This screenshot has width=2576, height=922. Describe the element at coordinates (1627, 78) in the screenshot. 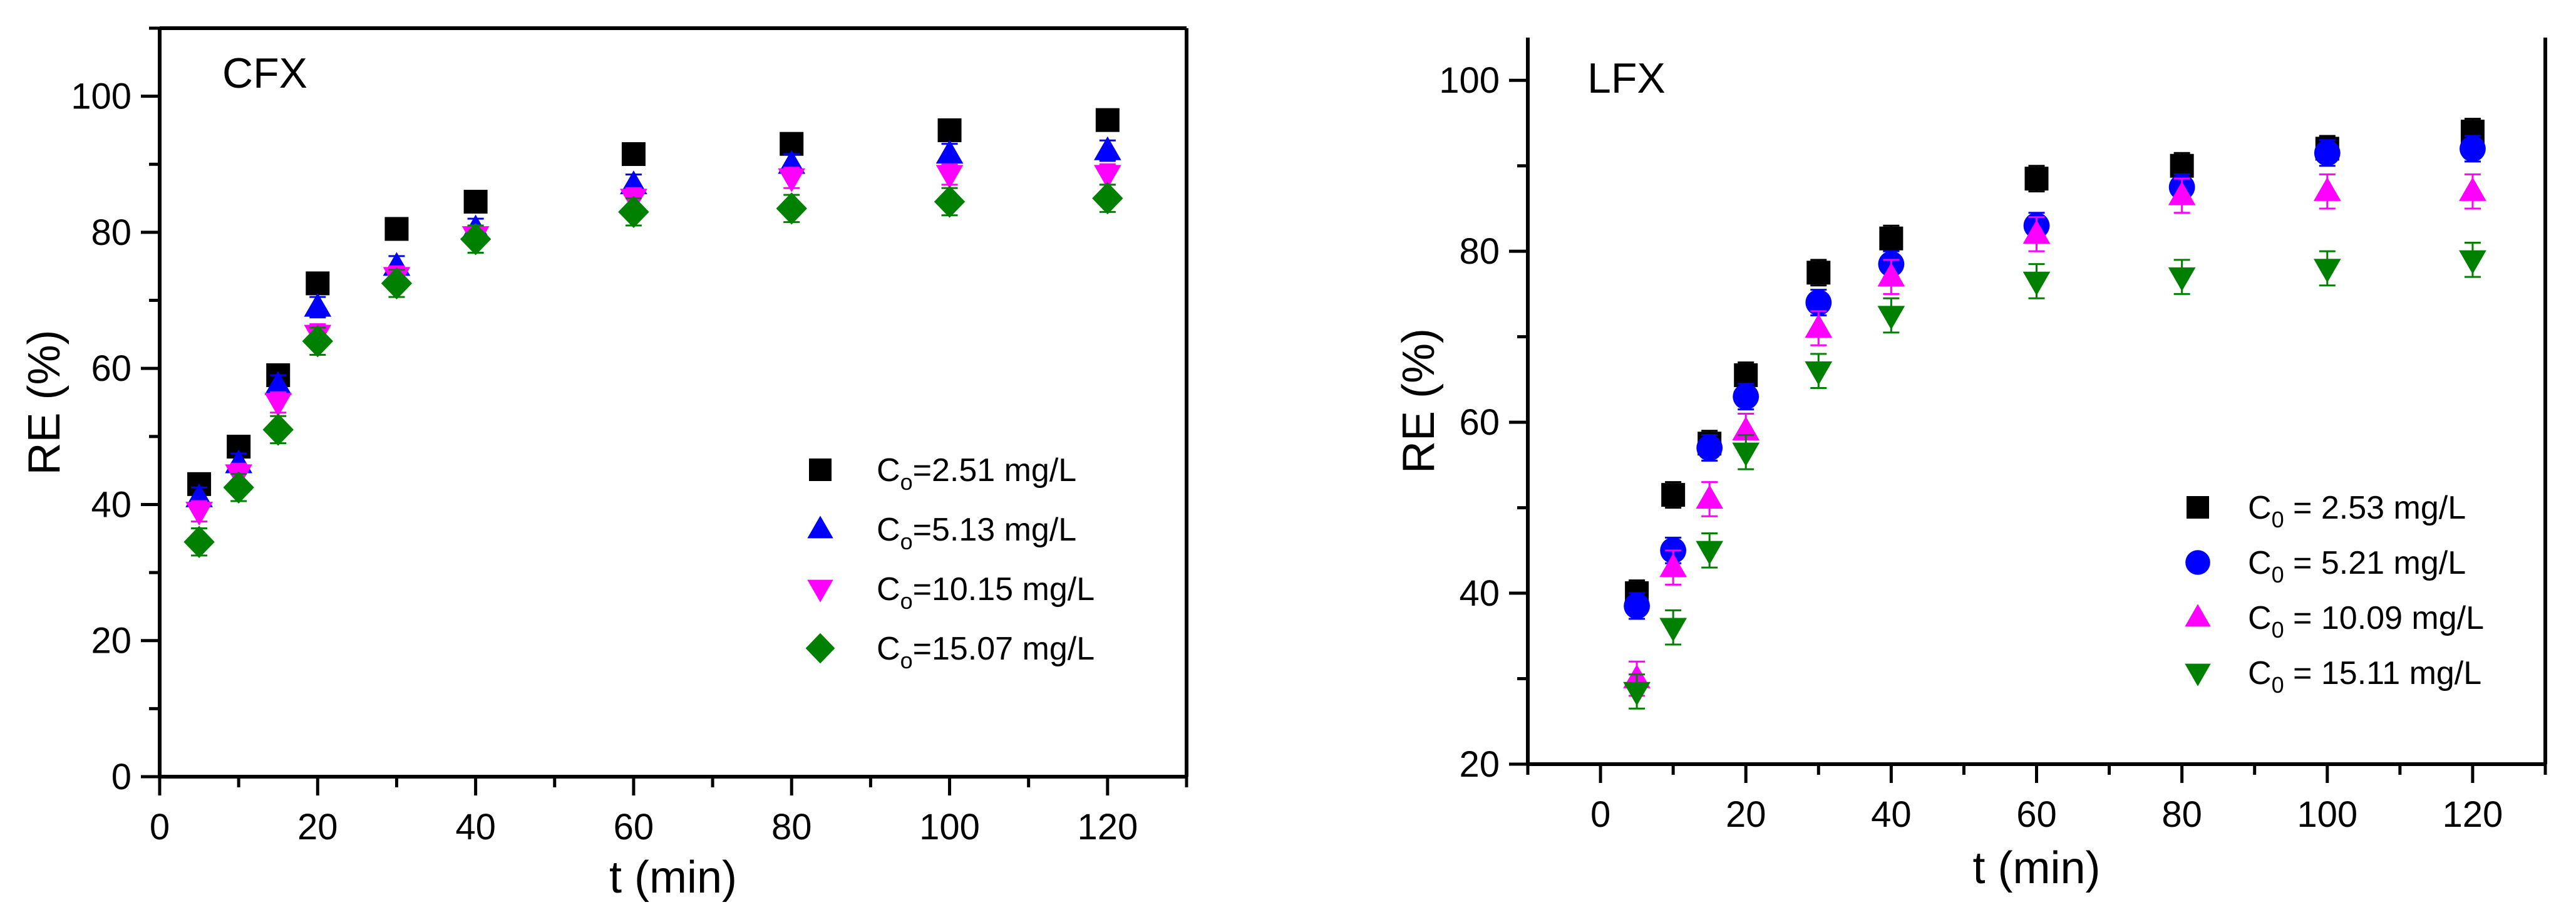

I see `panel-label: LFX` at that location.